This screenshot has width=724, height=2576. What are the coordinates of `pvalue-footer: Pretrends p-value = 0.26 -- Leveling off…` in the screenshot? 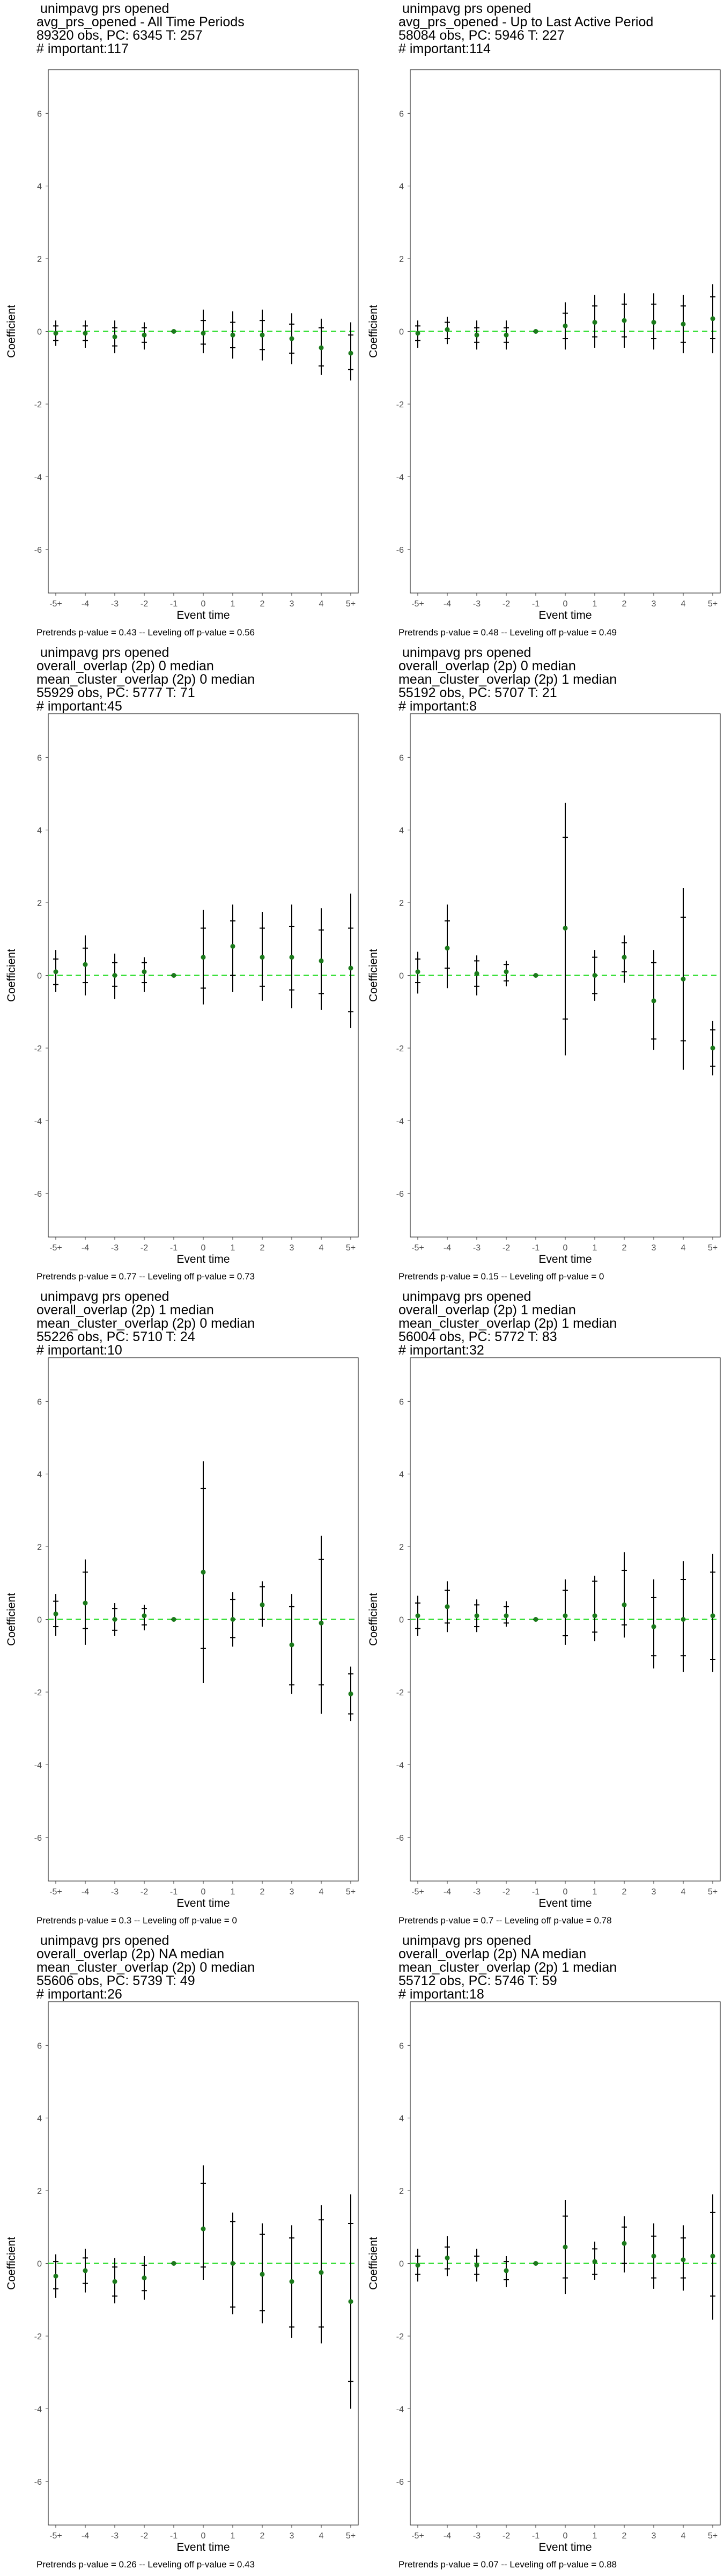 It's located at (145, 2564).